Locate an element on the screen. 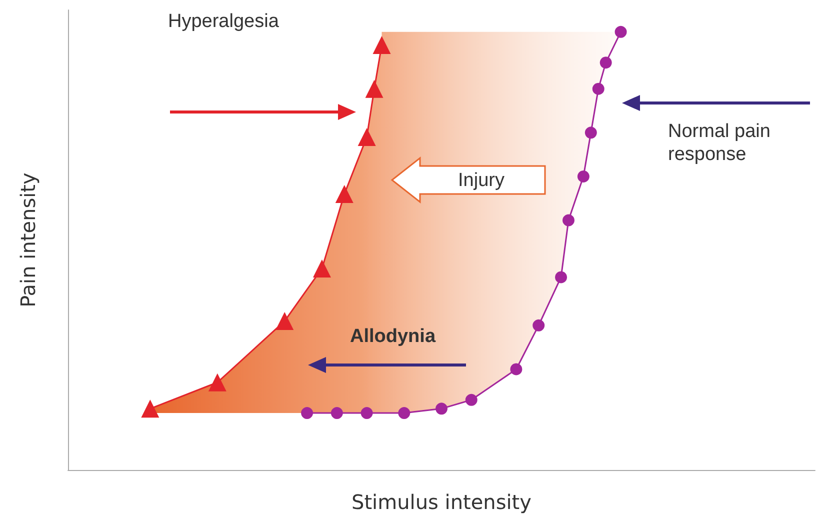  annotation: Injury is located at coordinates (482, 180).